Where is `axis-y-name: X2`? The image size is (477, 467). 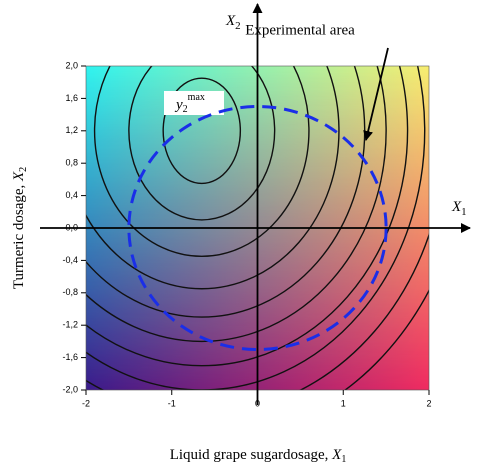 axis-y-name: X2 is located at coordinates (233, 22).